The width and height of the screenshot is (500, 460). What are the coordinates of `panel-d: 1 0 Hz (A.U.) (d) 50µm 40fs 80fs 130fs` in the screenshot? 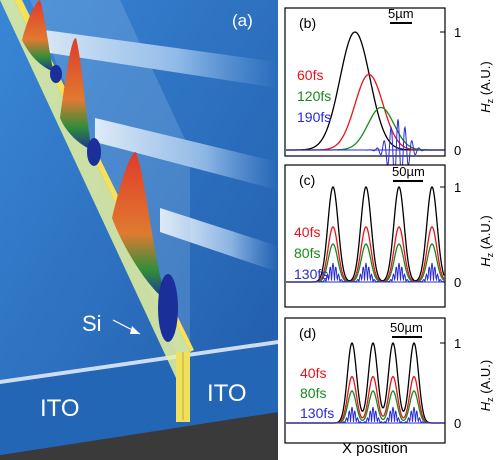 It's located at (389, 380).